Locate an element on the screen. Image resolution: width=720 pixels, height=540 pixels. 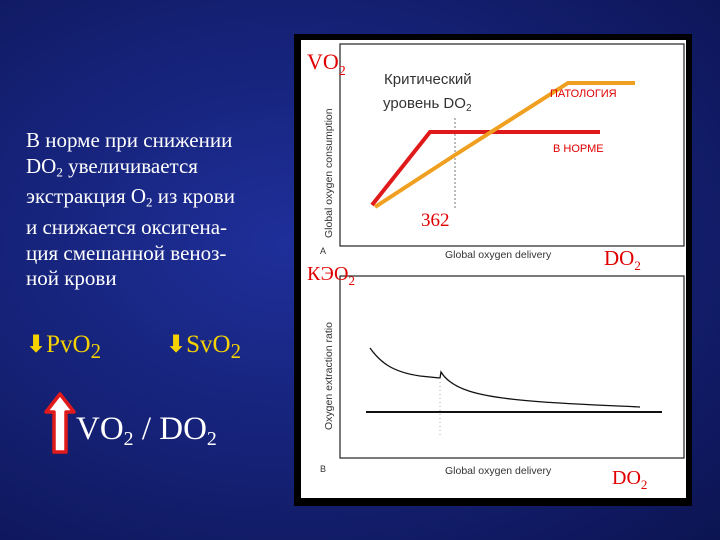
description-line-2: DO2 увеличивается is located at coordinates (112, 166).